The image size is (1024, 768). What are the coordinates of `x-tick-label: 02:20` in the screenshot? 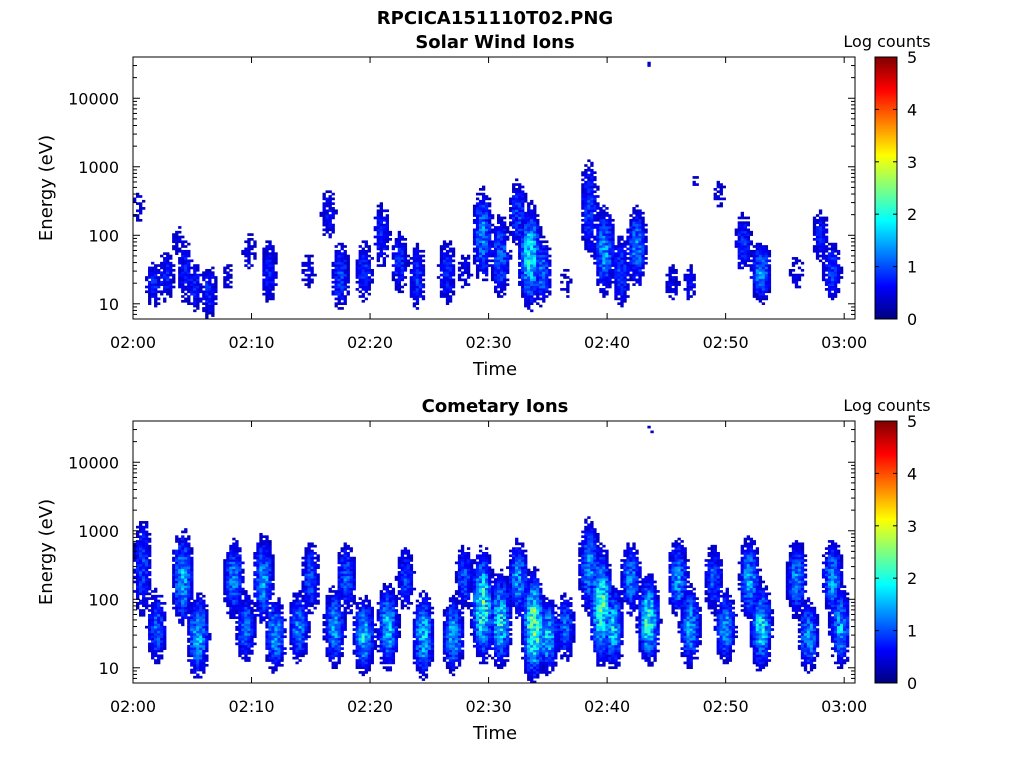 It's located at (370, 342).